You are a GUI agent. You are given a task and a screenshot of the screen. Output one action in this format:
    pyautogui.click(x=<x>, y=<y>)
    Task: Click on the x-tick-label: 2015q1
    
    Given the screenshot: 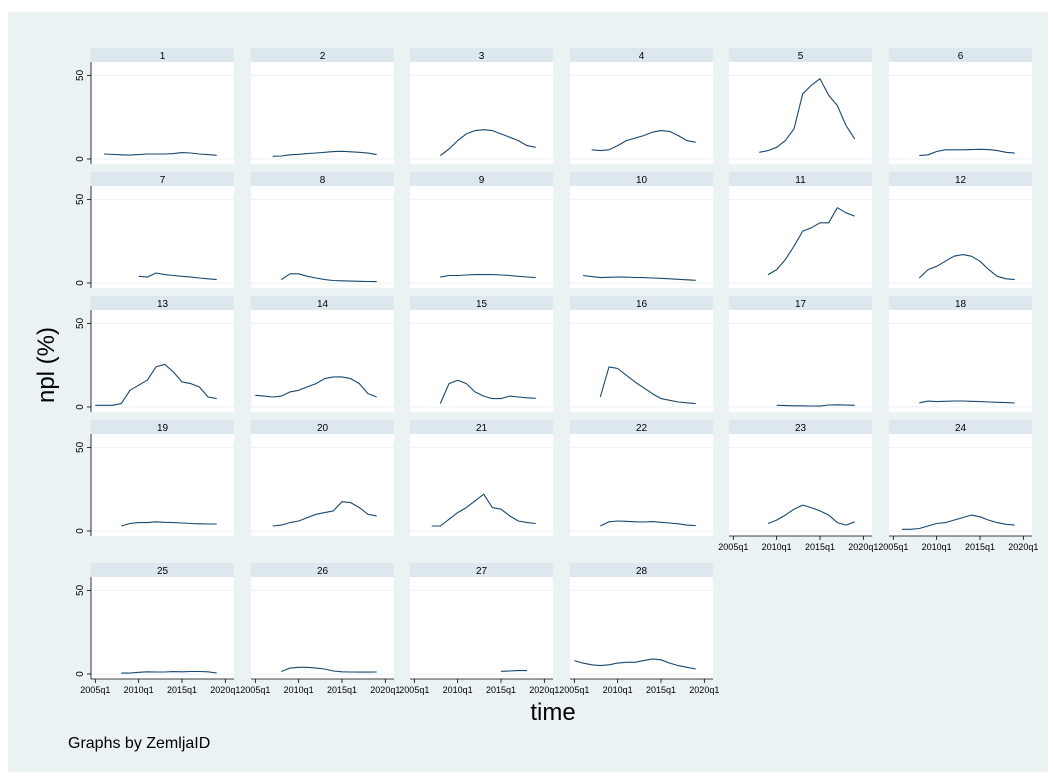 What is the action you would take?
    pyautogui.click(x=501, y=690)
    